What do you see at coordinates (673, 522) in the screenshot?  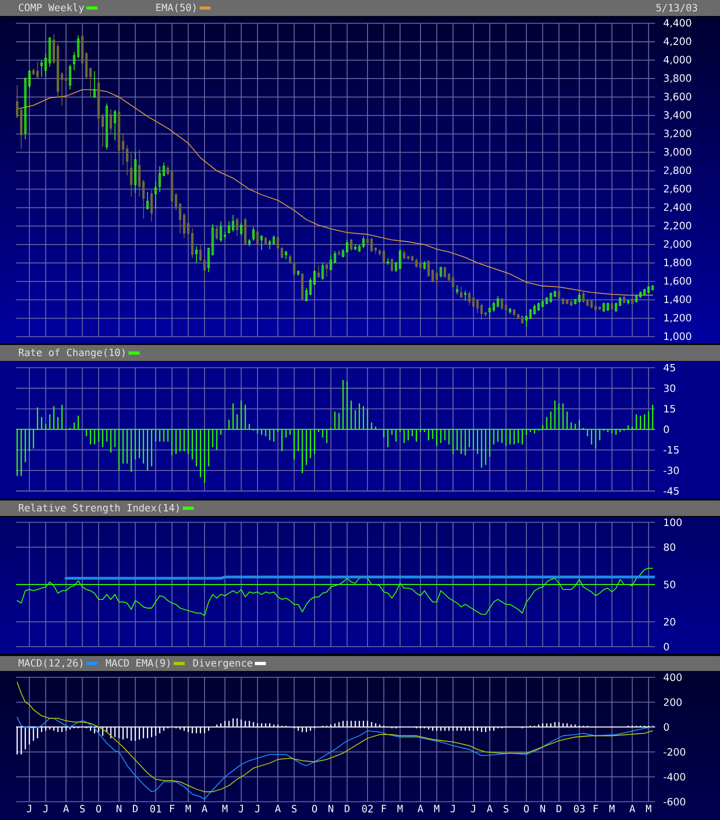 I see `y-tick-label: 100` at bounding box center [673, 522].